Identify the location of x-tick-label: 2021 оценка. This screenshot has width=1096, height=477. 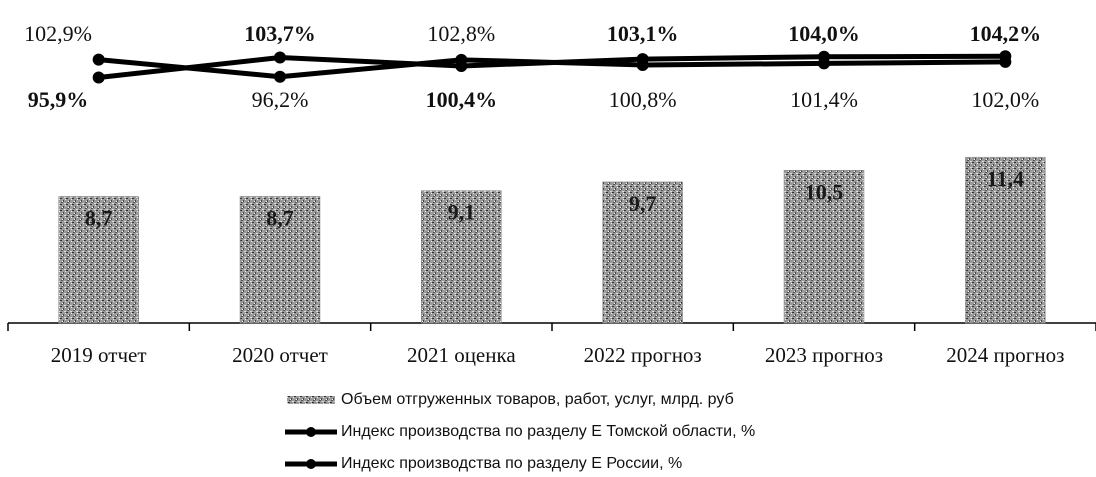
(461, 355).